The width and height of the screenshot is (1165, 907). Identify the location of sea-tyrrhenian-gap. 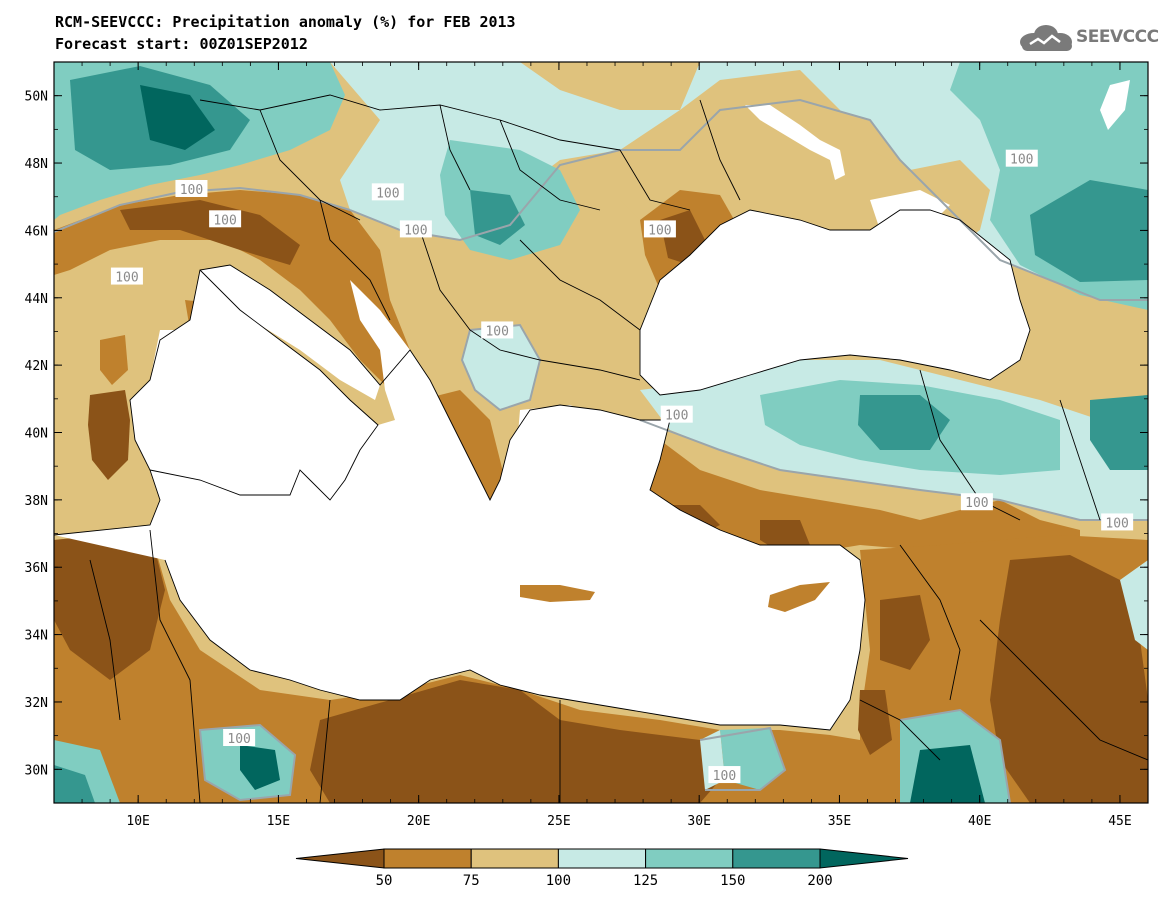
(225, 412).